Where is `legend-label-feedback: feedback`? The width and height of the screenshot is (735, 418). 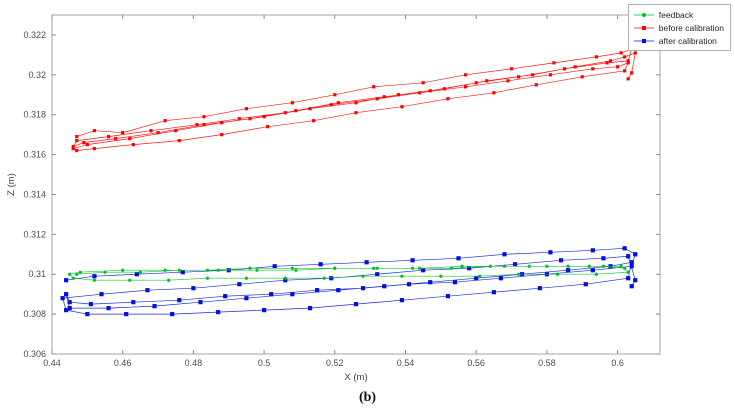
legend-label-feedback: feedback is located at coordinates (676, 14).